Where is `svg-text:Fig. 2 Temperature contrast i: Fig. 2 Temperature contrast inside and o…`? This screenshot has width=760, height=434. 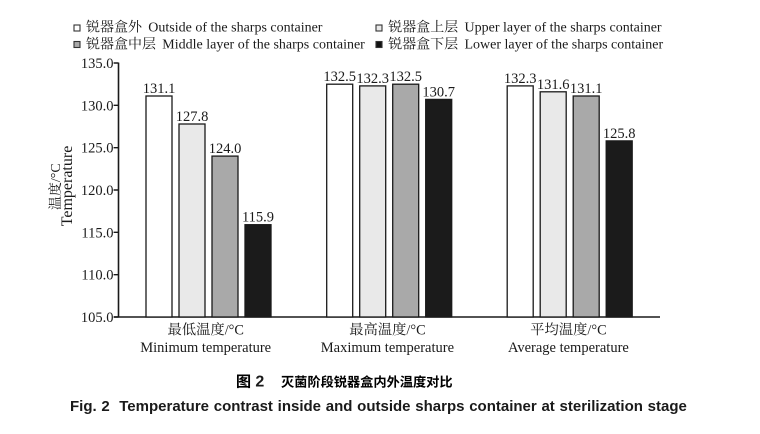
svg-text:Fig. 2 Temperature contrast i: Fig. 2 Temperature contrast inside and o… is located at coordinates (378, 406).